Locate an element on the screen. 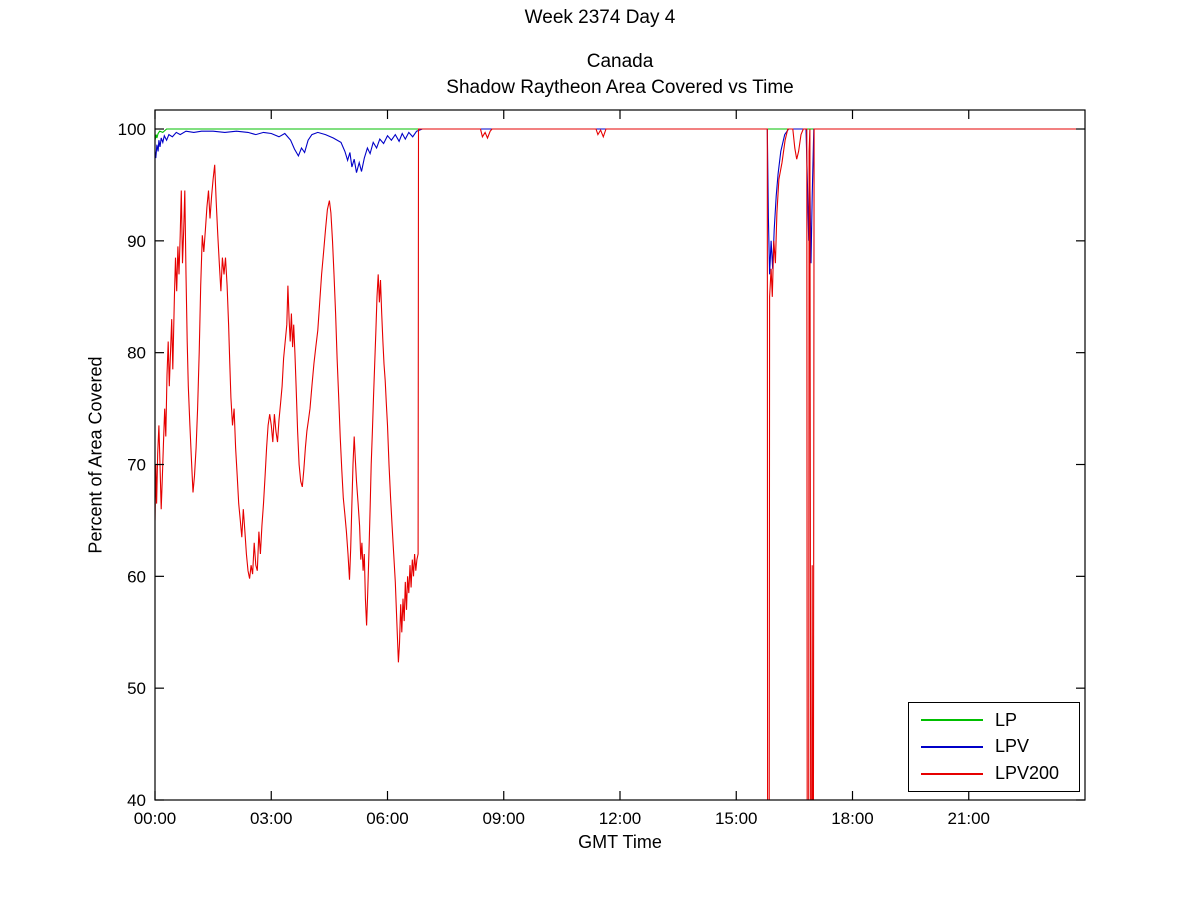 Image resolution: width=1200 pixels, height=900 pixels. figure-suptitle: Week 2374 Day 4 is located at coordinates (600, 17).